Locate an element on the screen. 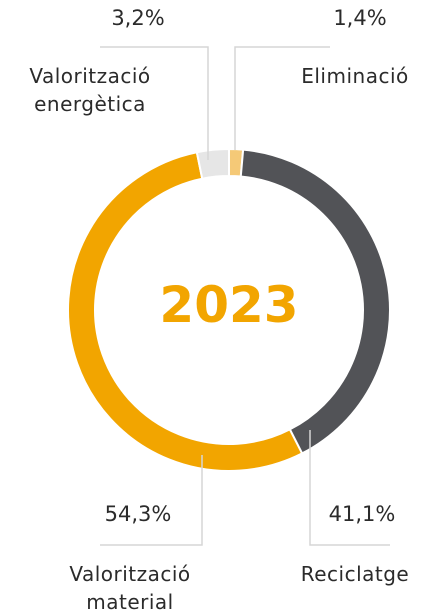 This screenshot has width=445, height=616. category-label: Valorització material is located at coordinates (130, 588).